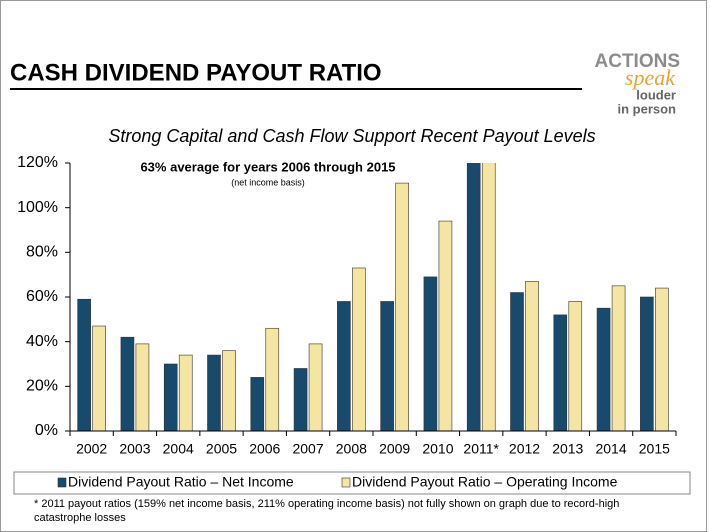 Image resolution: width=710 pixels, height=532 pixels. What do you see at coordinates (37, 207) in the screenshot?
I see `y-tick-label: 100%` at bounding box center [37, 207].